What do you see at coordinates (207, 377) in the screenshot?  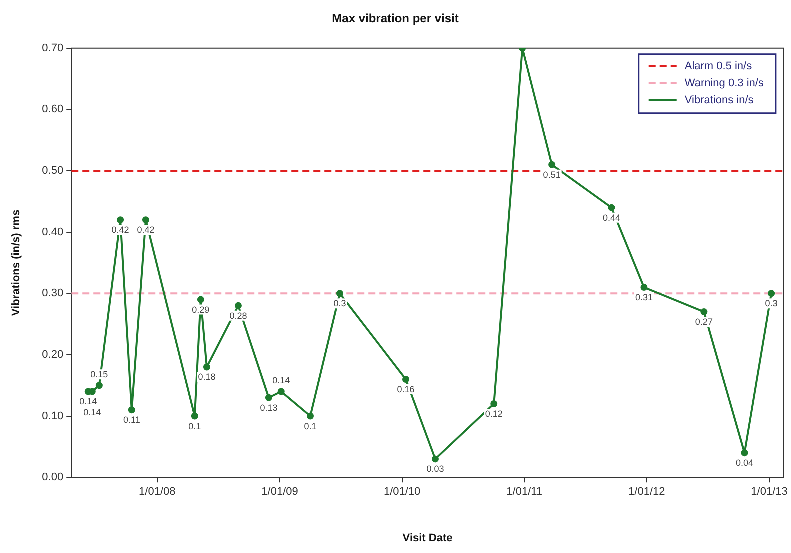 I see `data-label: 0.18` at bounding box center [207, 377].